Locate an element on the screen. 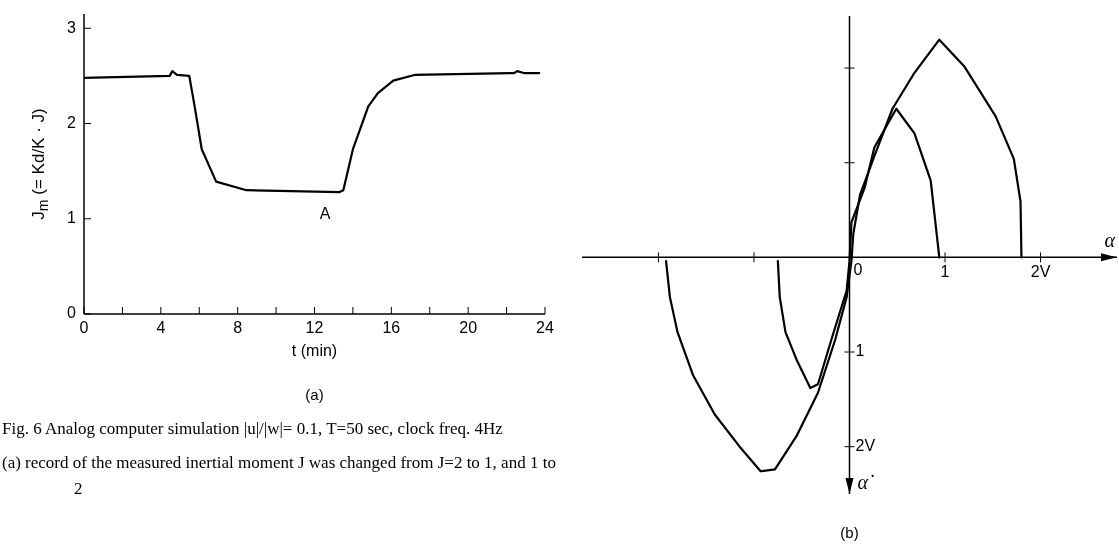 This screenshot has height=549, width=1119. x-tick-label: 20 is located at coordinates (468, 328).